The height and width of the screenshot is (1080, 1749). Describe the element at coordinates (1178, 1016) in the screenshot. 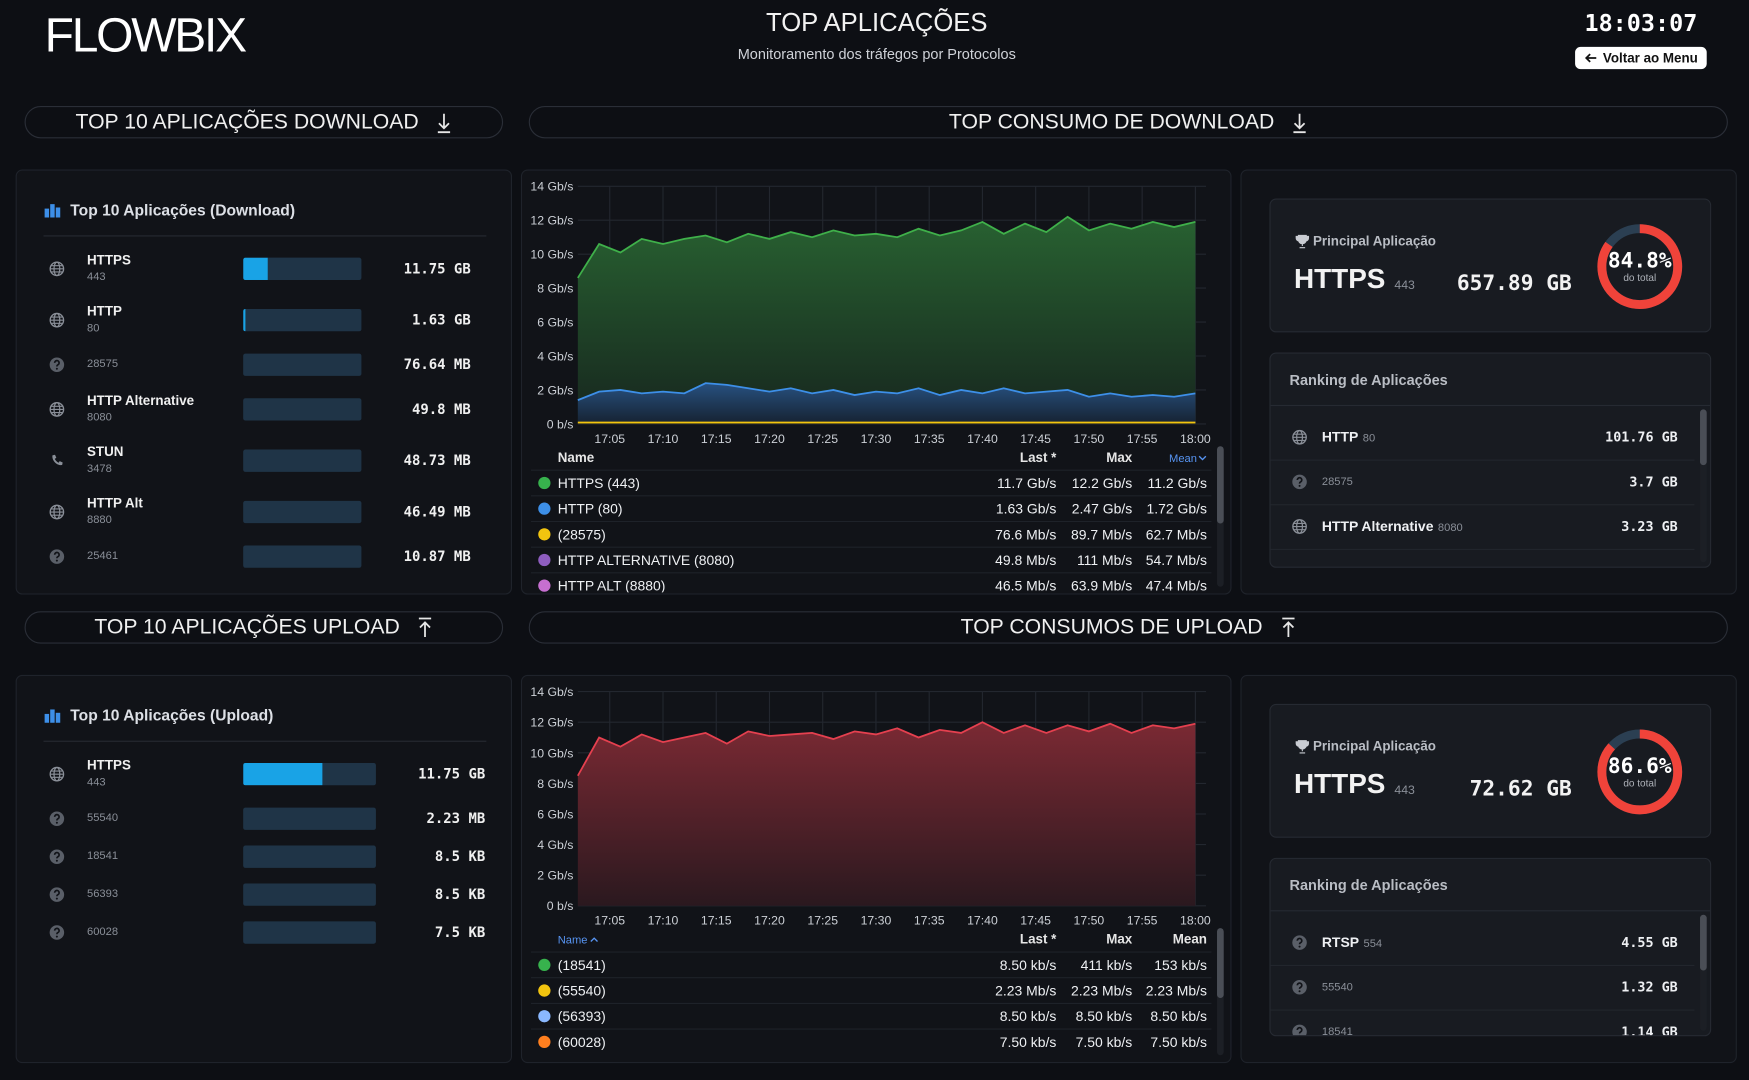

I see `legend-mean: 8.50 kb/s` at that location.